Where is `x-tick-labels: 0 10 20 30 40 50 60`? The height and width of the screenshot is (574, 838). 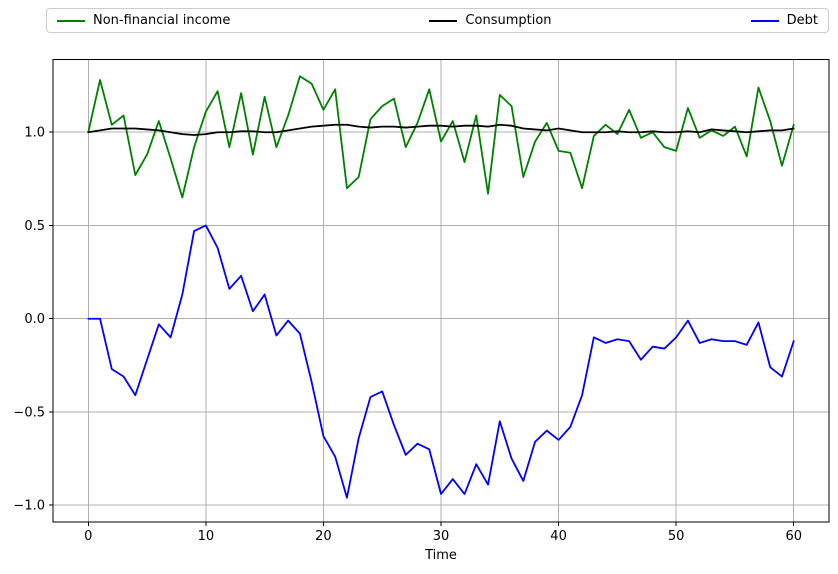 x-tick-labels: 0 10 20 30 40 50 60 is located at coordinates (443, 536).